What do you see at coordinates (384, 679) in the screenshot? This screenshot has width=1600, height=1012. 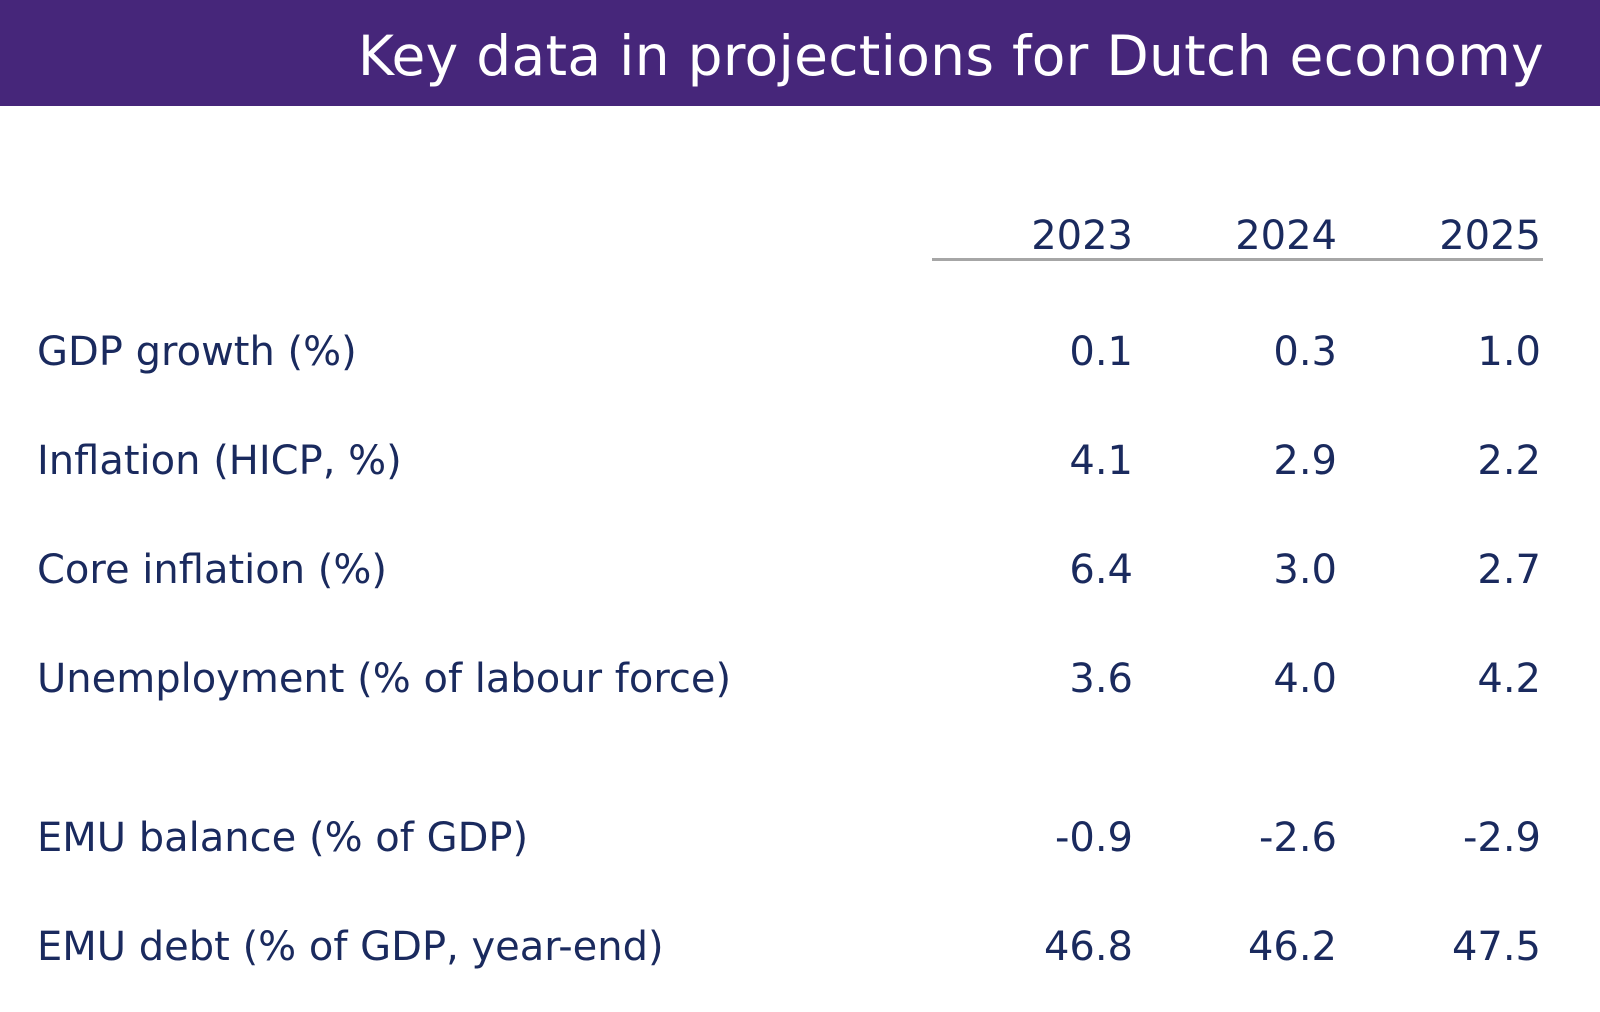 I see `row-label: Unemployment (% of labour force)` at bounding box center [384, 679].